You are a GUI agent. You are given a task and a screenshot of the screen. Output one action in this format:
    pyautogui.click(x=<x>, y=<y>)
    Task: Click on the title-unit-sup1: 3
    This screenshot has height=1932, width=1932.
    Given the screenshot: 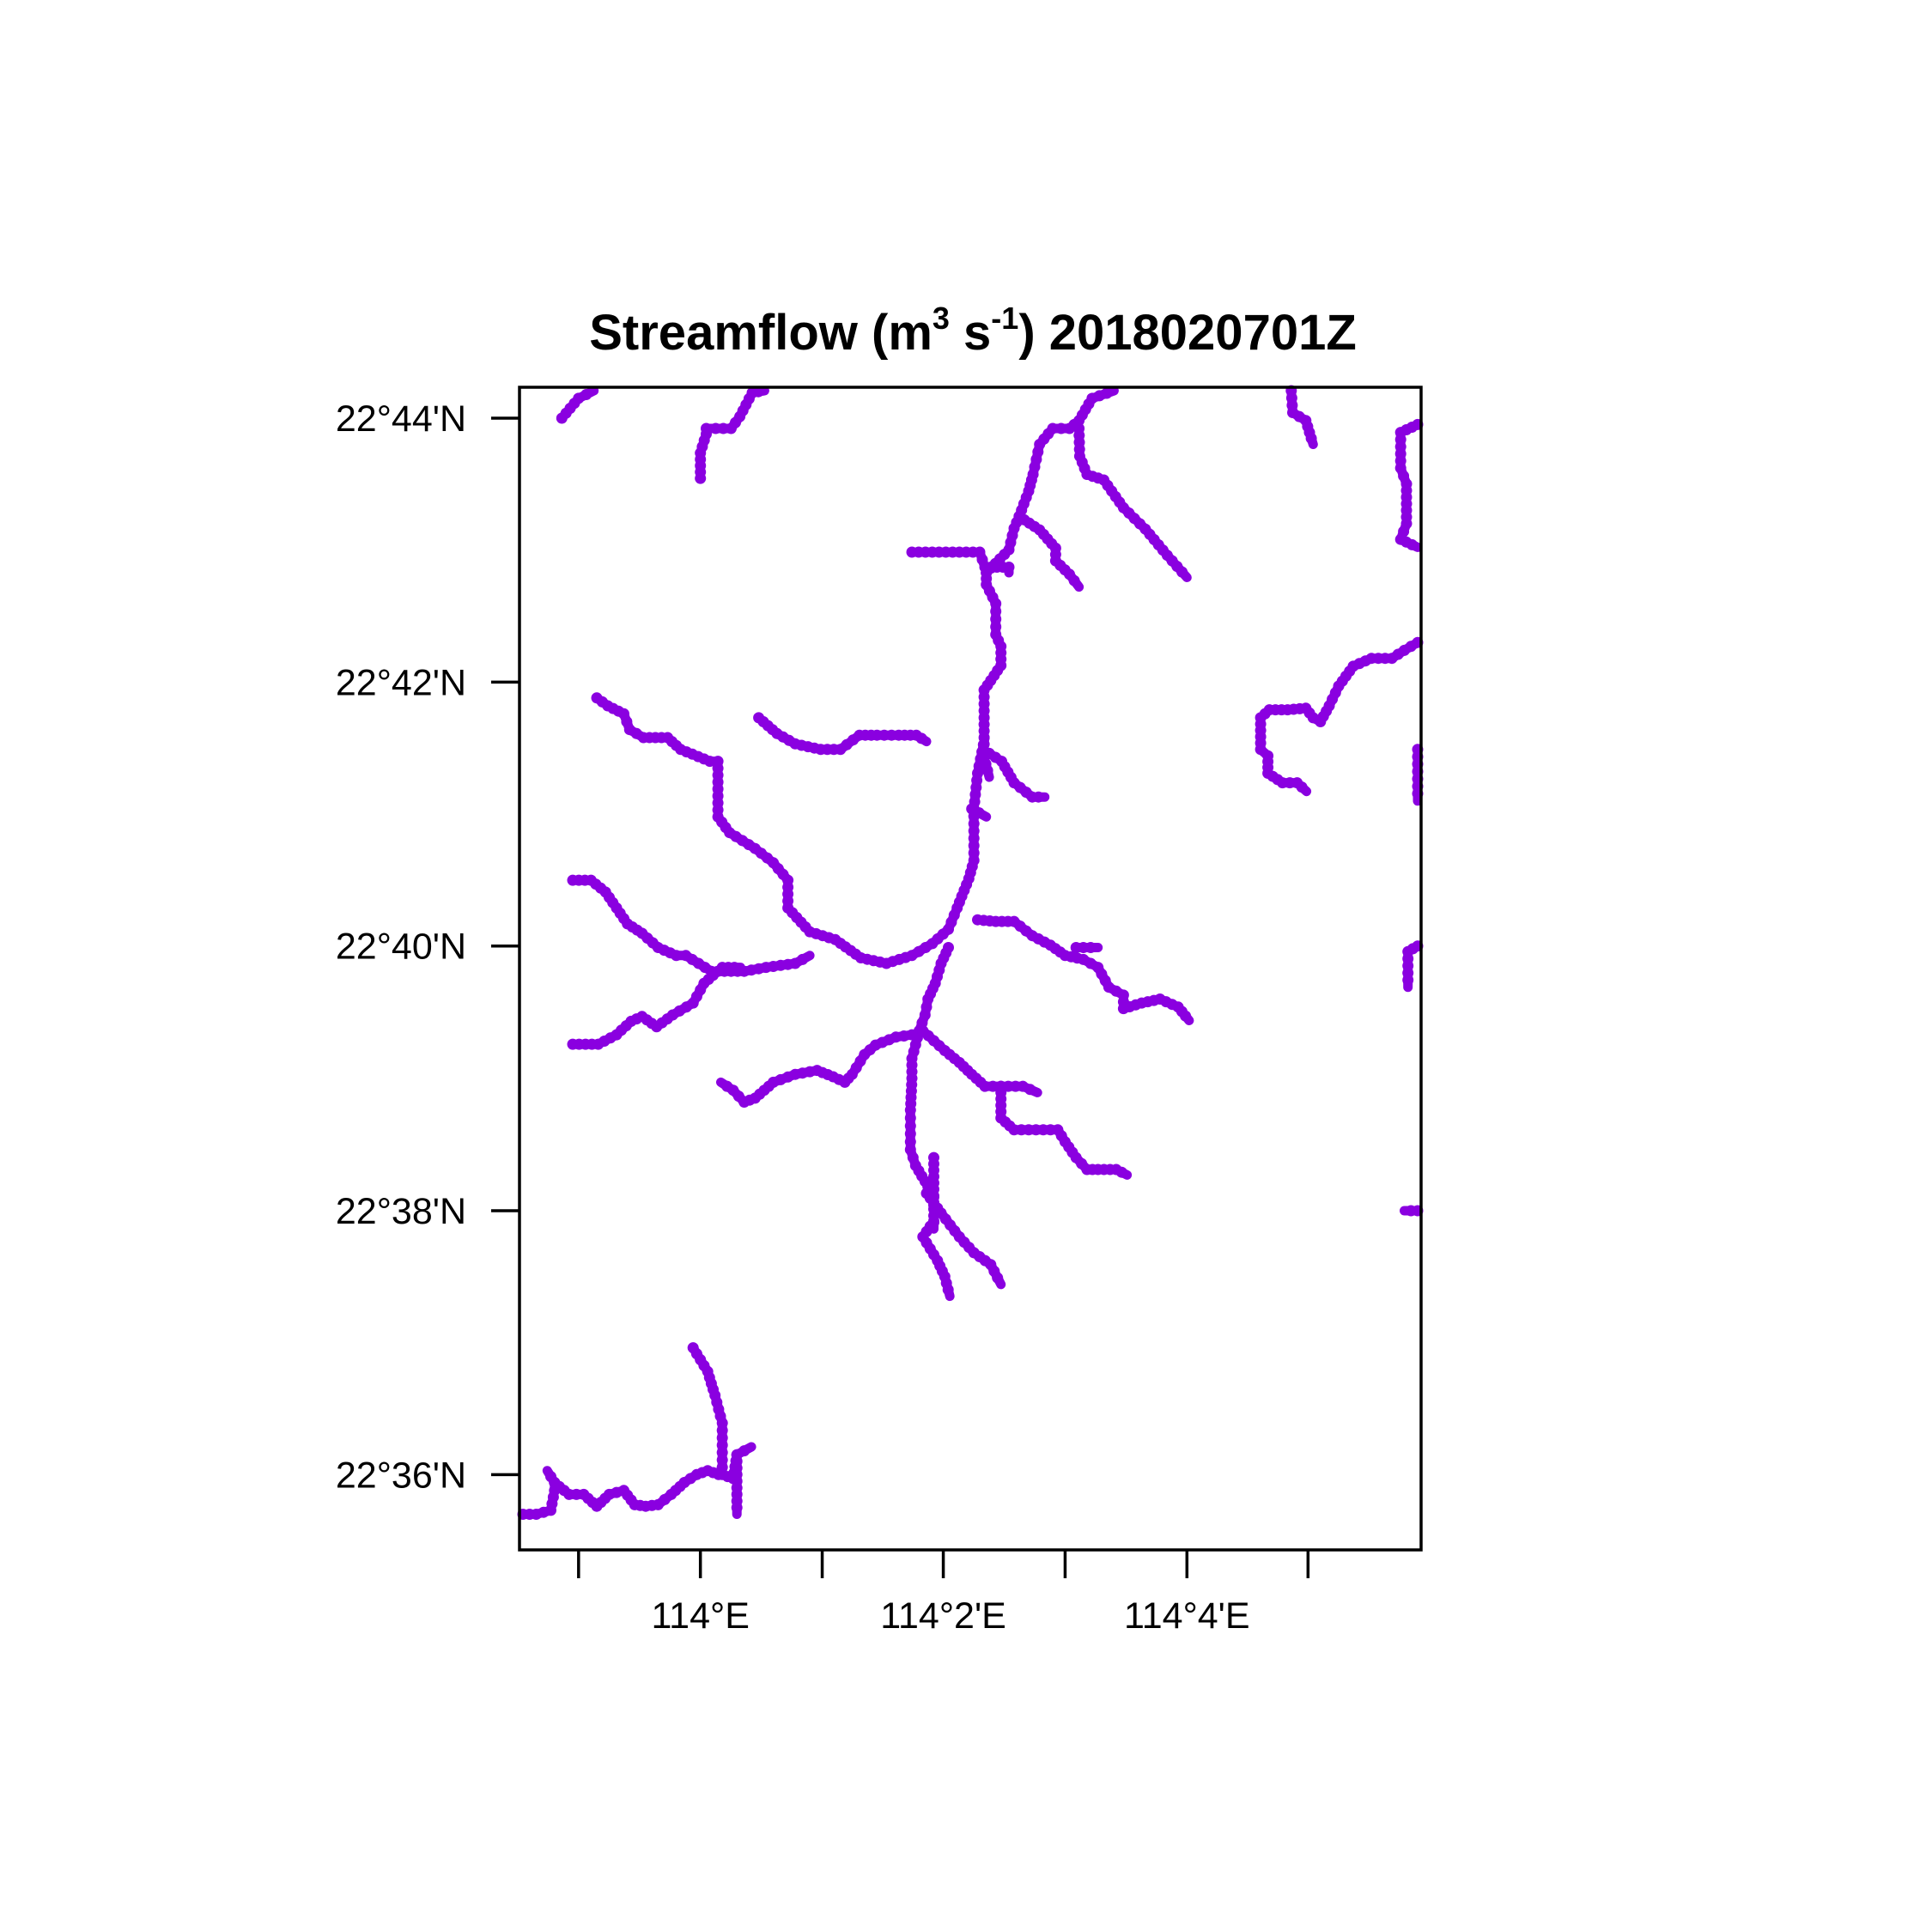 What is the action you would take?
    pyautogui.click(x=941, y=318)
    